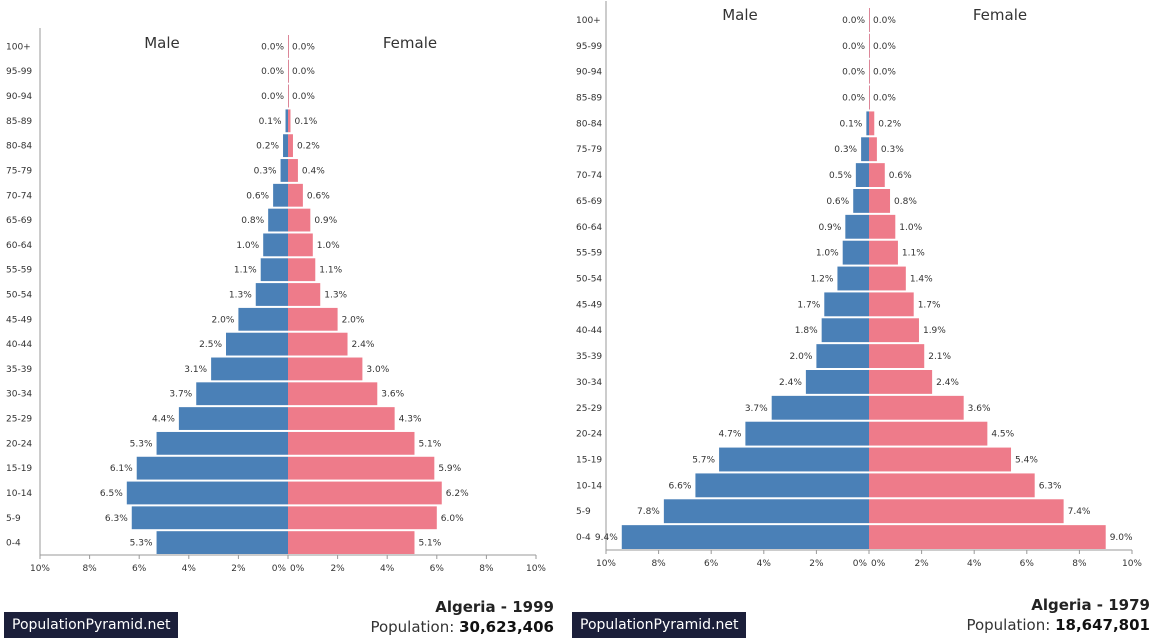 The image size is (1156, 641). What do you see at coordinates (162, 43) in the screenshot?
I see `male-header: Male` at bounding box center [162, 43].